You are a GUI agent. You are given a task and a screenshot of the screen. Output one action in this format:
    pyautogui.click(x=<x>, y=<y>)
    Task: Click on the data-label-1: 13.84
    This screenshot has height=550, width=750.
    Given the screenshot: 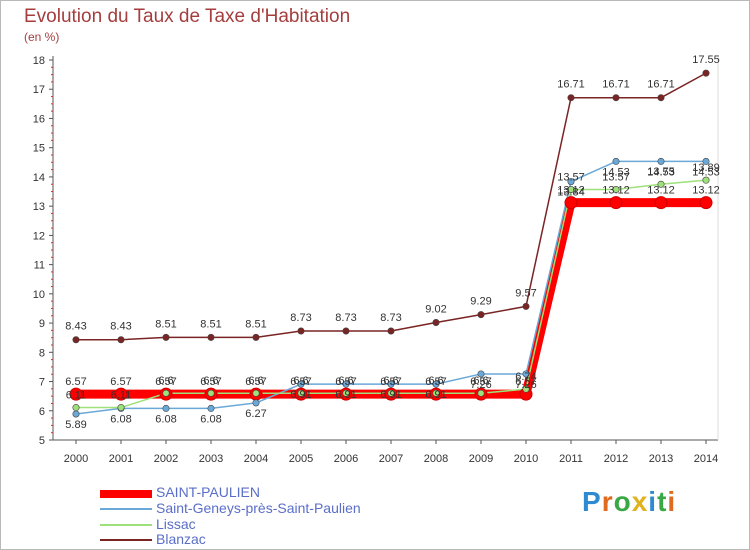 What is the action you would take?
    pyautogui.click(x=571, y=193)
    